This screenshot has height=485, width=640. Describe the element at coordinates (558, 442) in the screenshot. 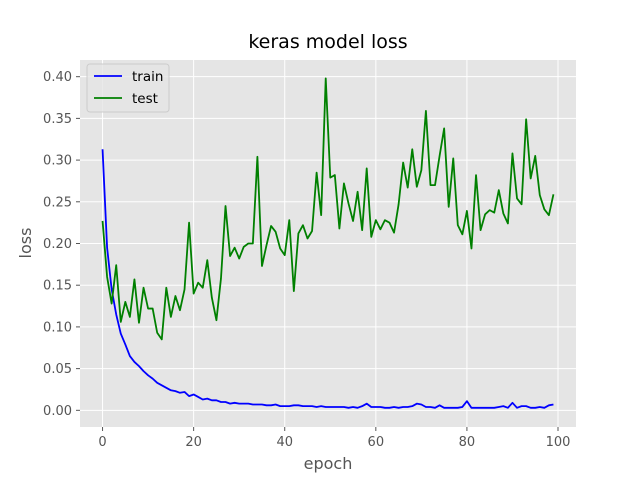

I see `x-tick-label: 100` at that location.